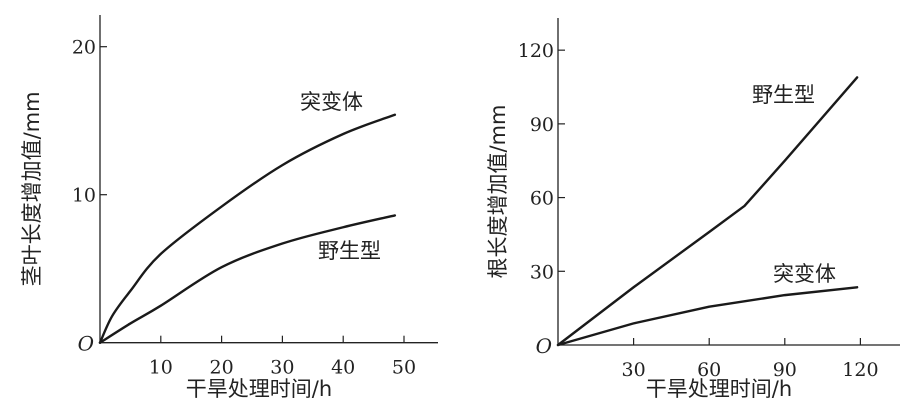 The image size is (916, 415). I want to click on x-tick-label: 60, so click(709, 370).